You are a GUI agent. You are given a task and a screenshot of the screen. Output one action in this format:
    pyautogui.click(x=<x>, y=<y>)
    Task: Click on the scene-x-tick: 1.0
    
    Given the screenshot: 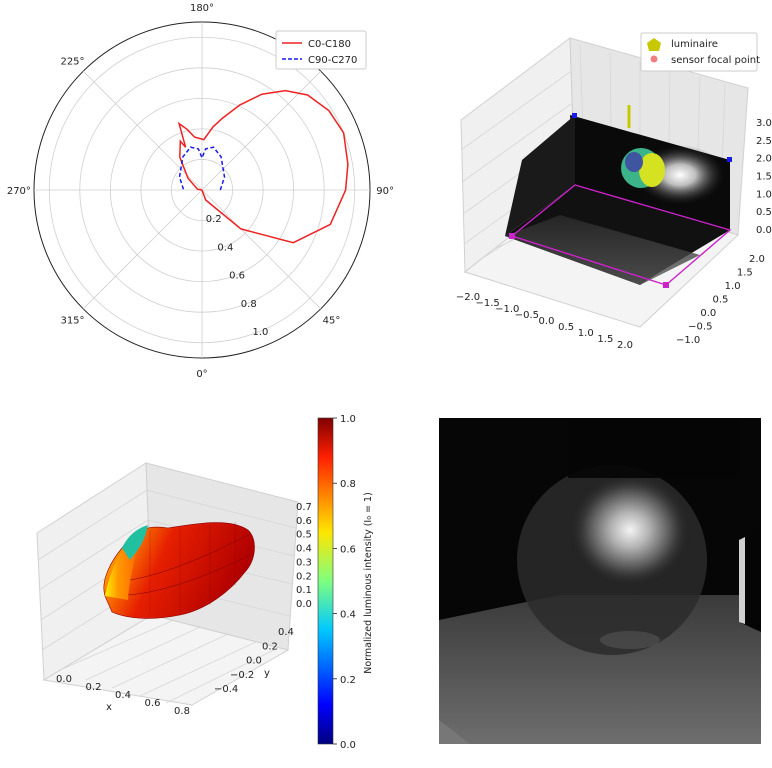 What is the action you would take?
    pyautogui.click(x=586, y=333)
    